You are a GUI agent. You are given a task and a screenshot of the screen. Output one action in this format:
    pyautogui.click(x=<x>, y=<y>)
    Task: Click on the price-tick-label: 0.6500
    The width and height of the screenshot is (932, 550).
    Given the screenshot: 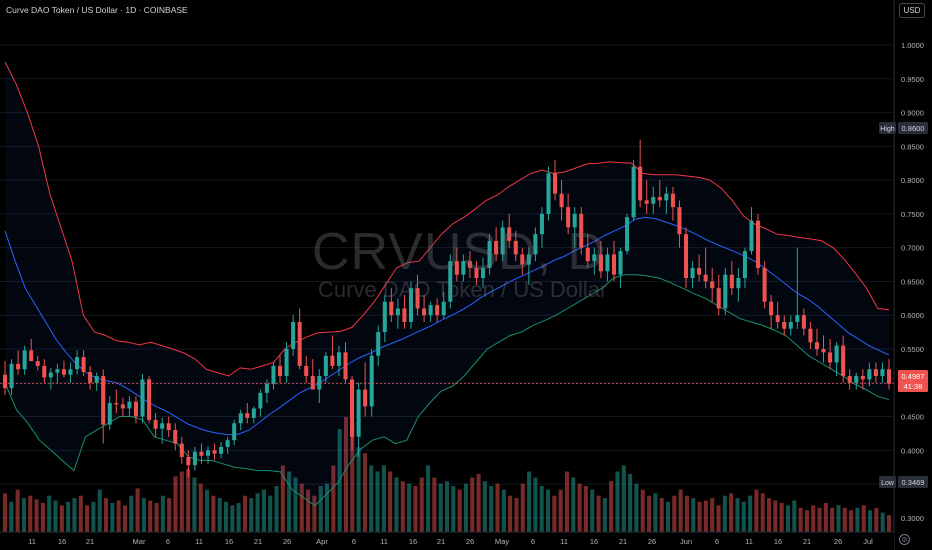 What is the action you would take?
    pyautogui.click(x=912, y=281)
    